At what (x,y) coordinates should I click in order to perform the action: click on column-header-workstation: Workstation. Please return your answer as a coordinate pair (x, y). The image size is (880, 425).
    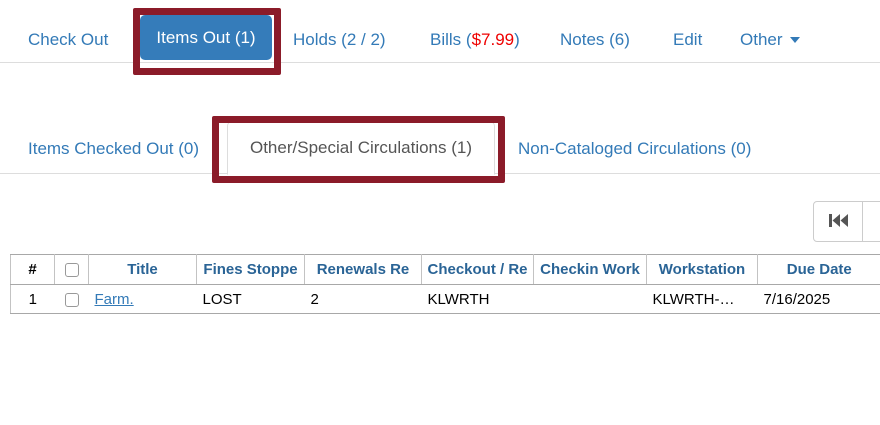
    Looking at the image, I should click on (702, 269).